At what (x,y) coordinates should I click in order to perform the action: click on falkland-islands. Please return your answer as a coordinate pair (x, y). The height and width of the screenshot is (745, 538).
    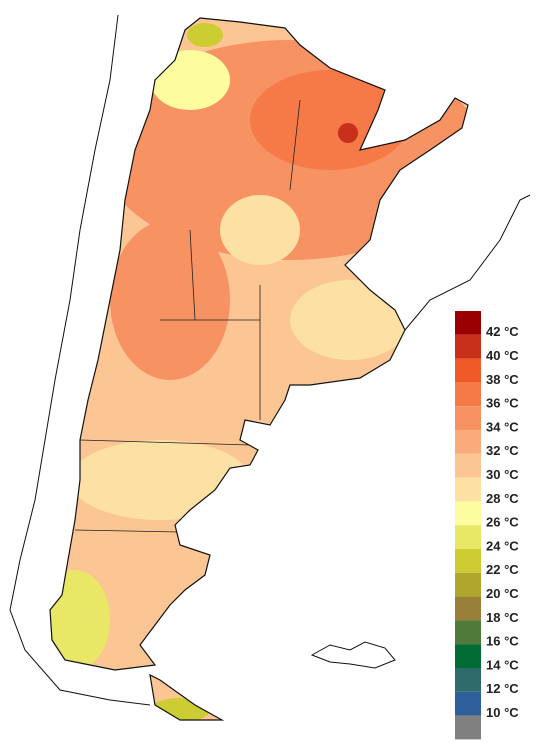
    Looking at the image, I should click on (353, 655).